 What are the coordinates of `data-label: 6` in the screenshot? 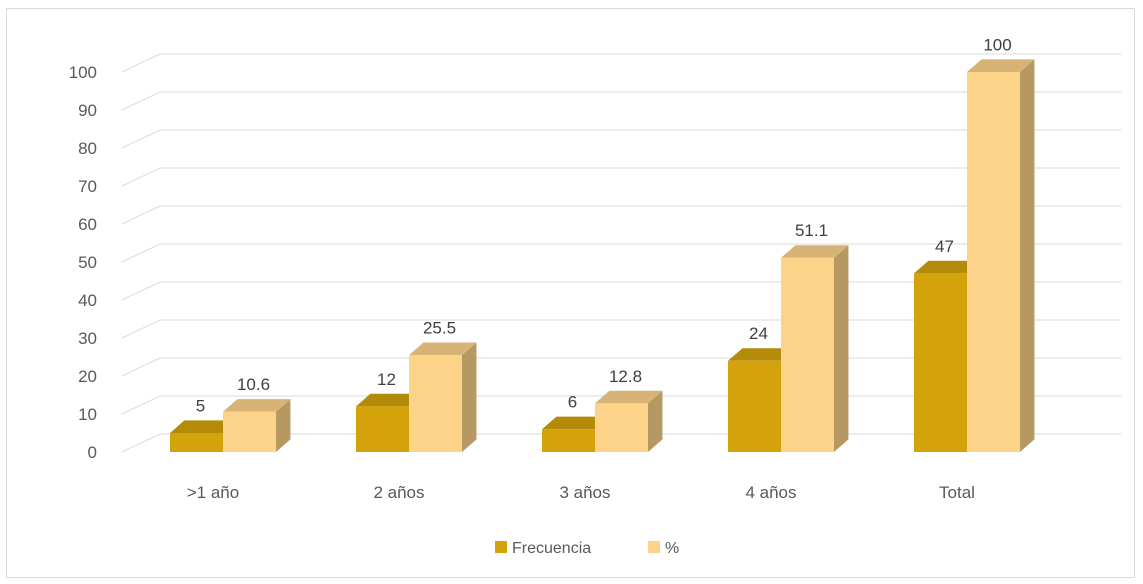 It's located at (572, 402).